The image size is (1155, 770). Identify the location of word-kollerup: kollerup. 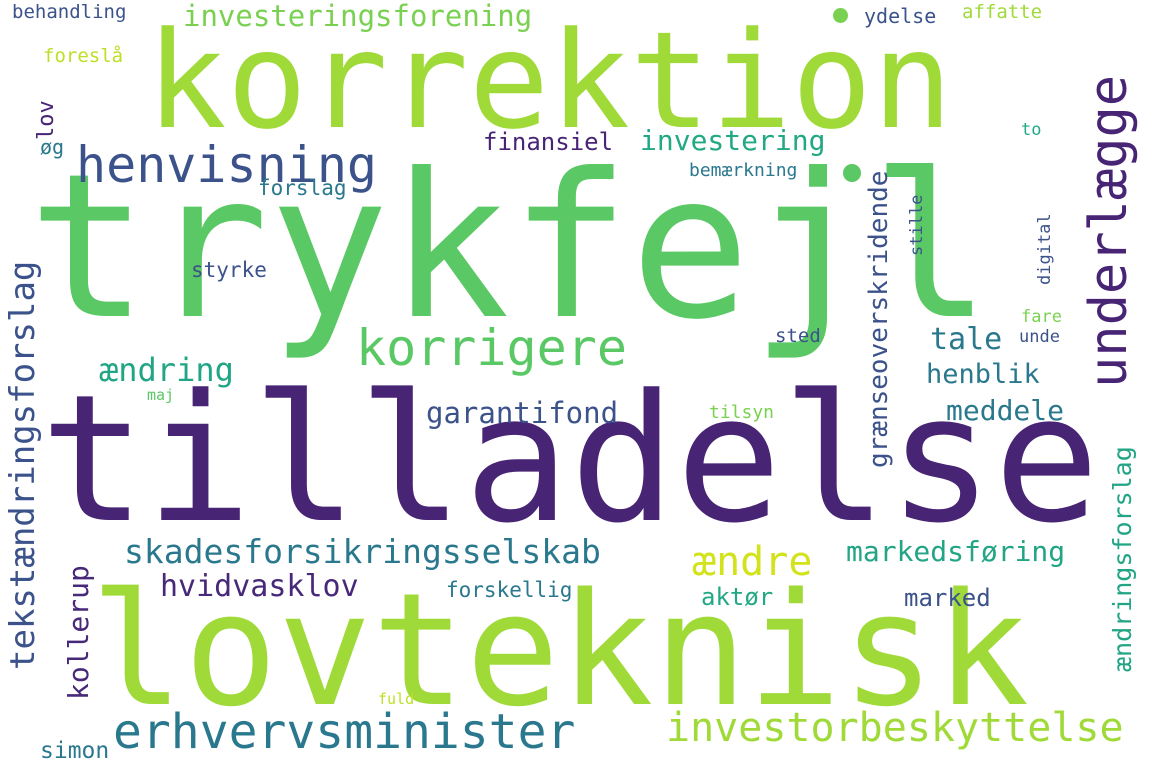
(78, 632).